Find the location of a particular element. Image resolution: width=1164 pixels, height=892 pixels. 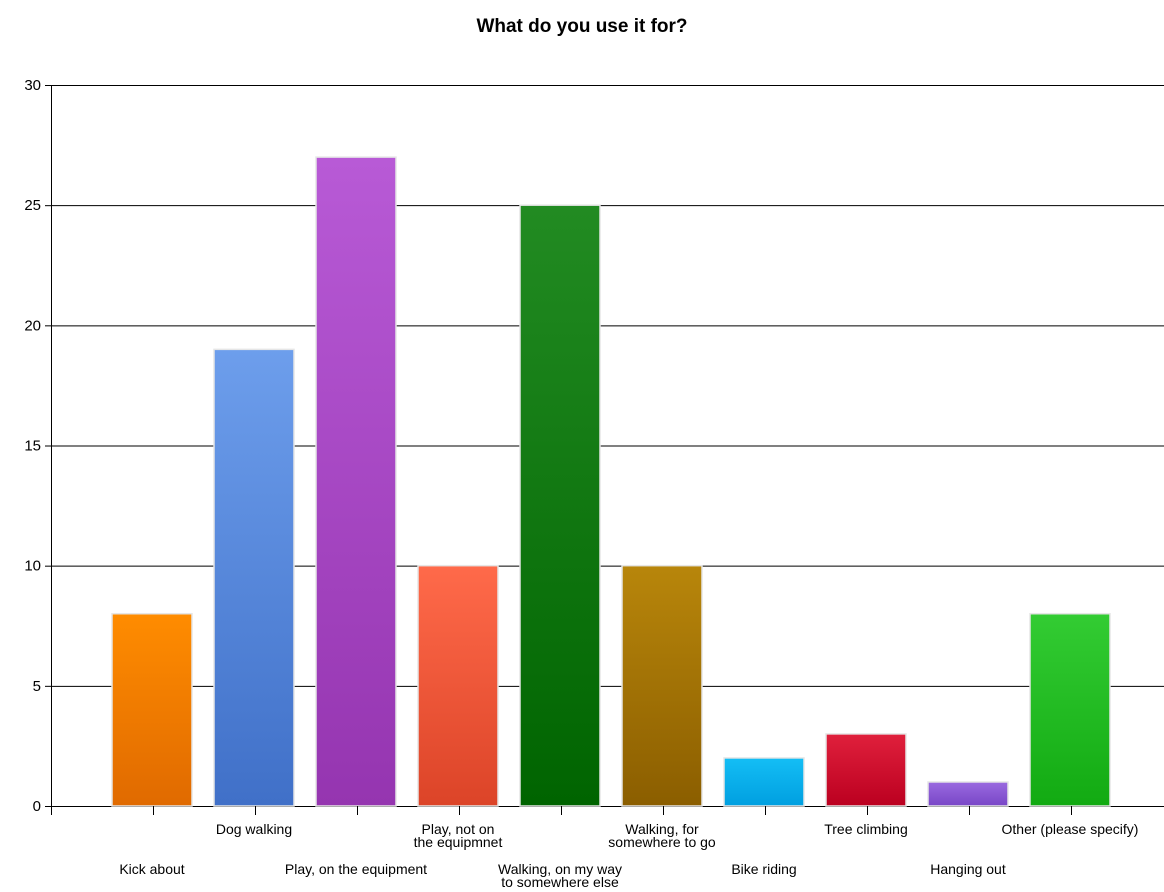

y-tick-label: 15 is located at coordinates (32, 446).